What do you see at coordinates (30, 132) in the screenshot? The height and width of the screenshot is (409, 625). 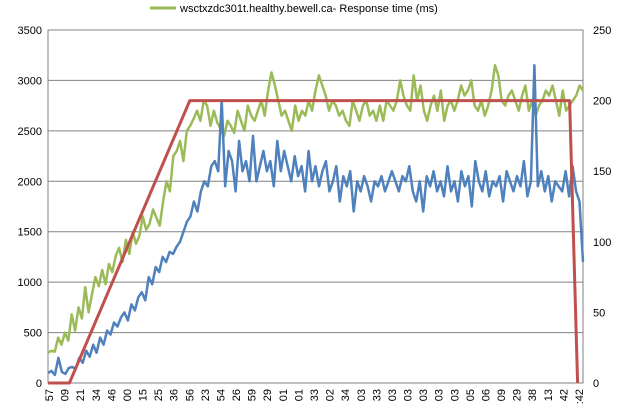 I see `y-left-tick-label: 2500` at bounding box center [30, 132].